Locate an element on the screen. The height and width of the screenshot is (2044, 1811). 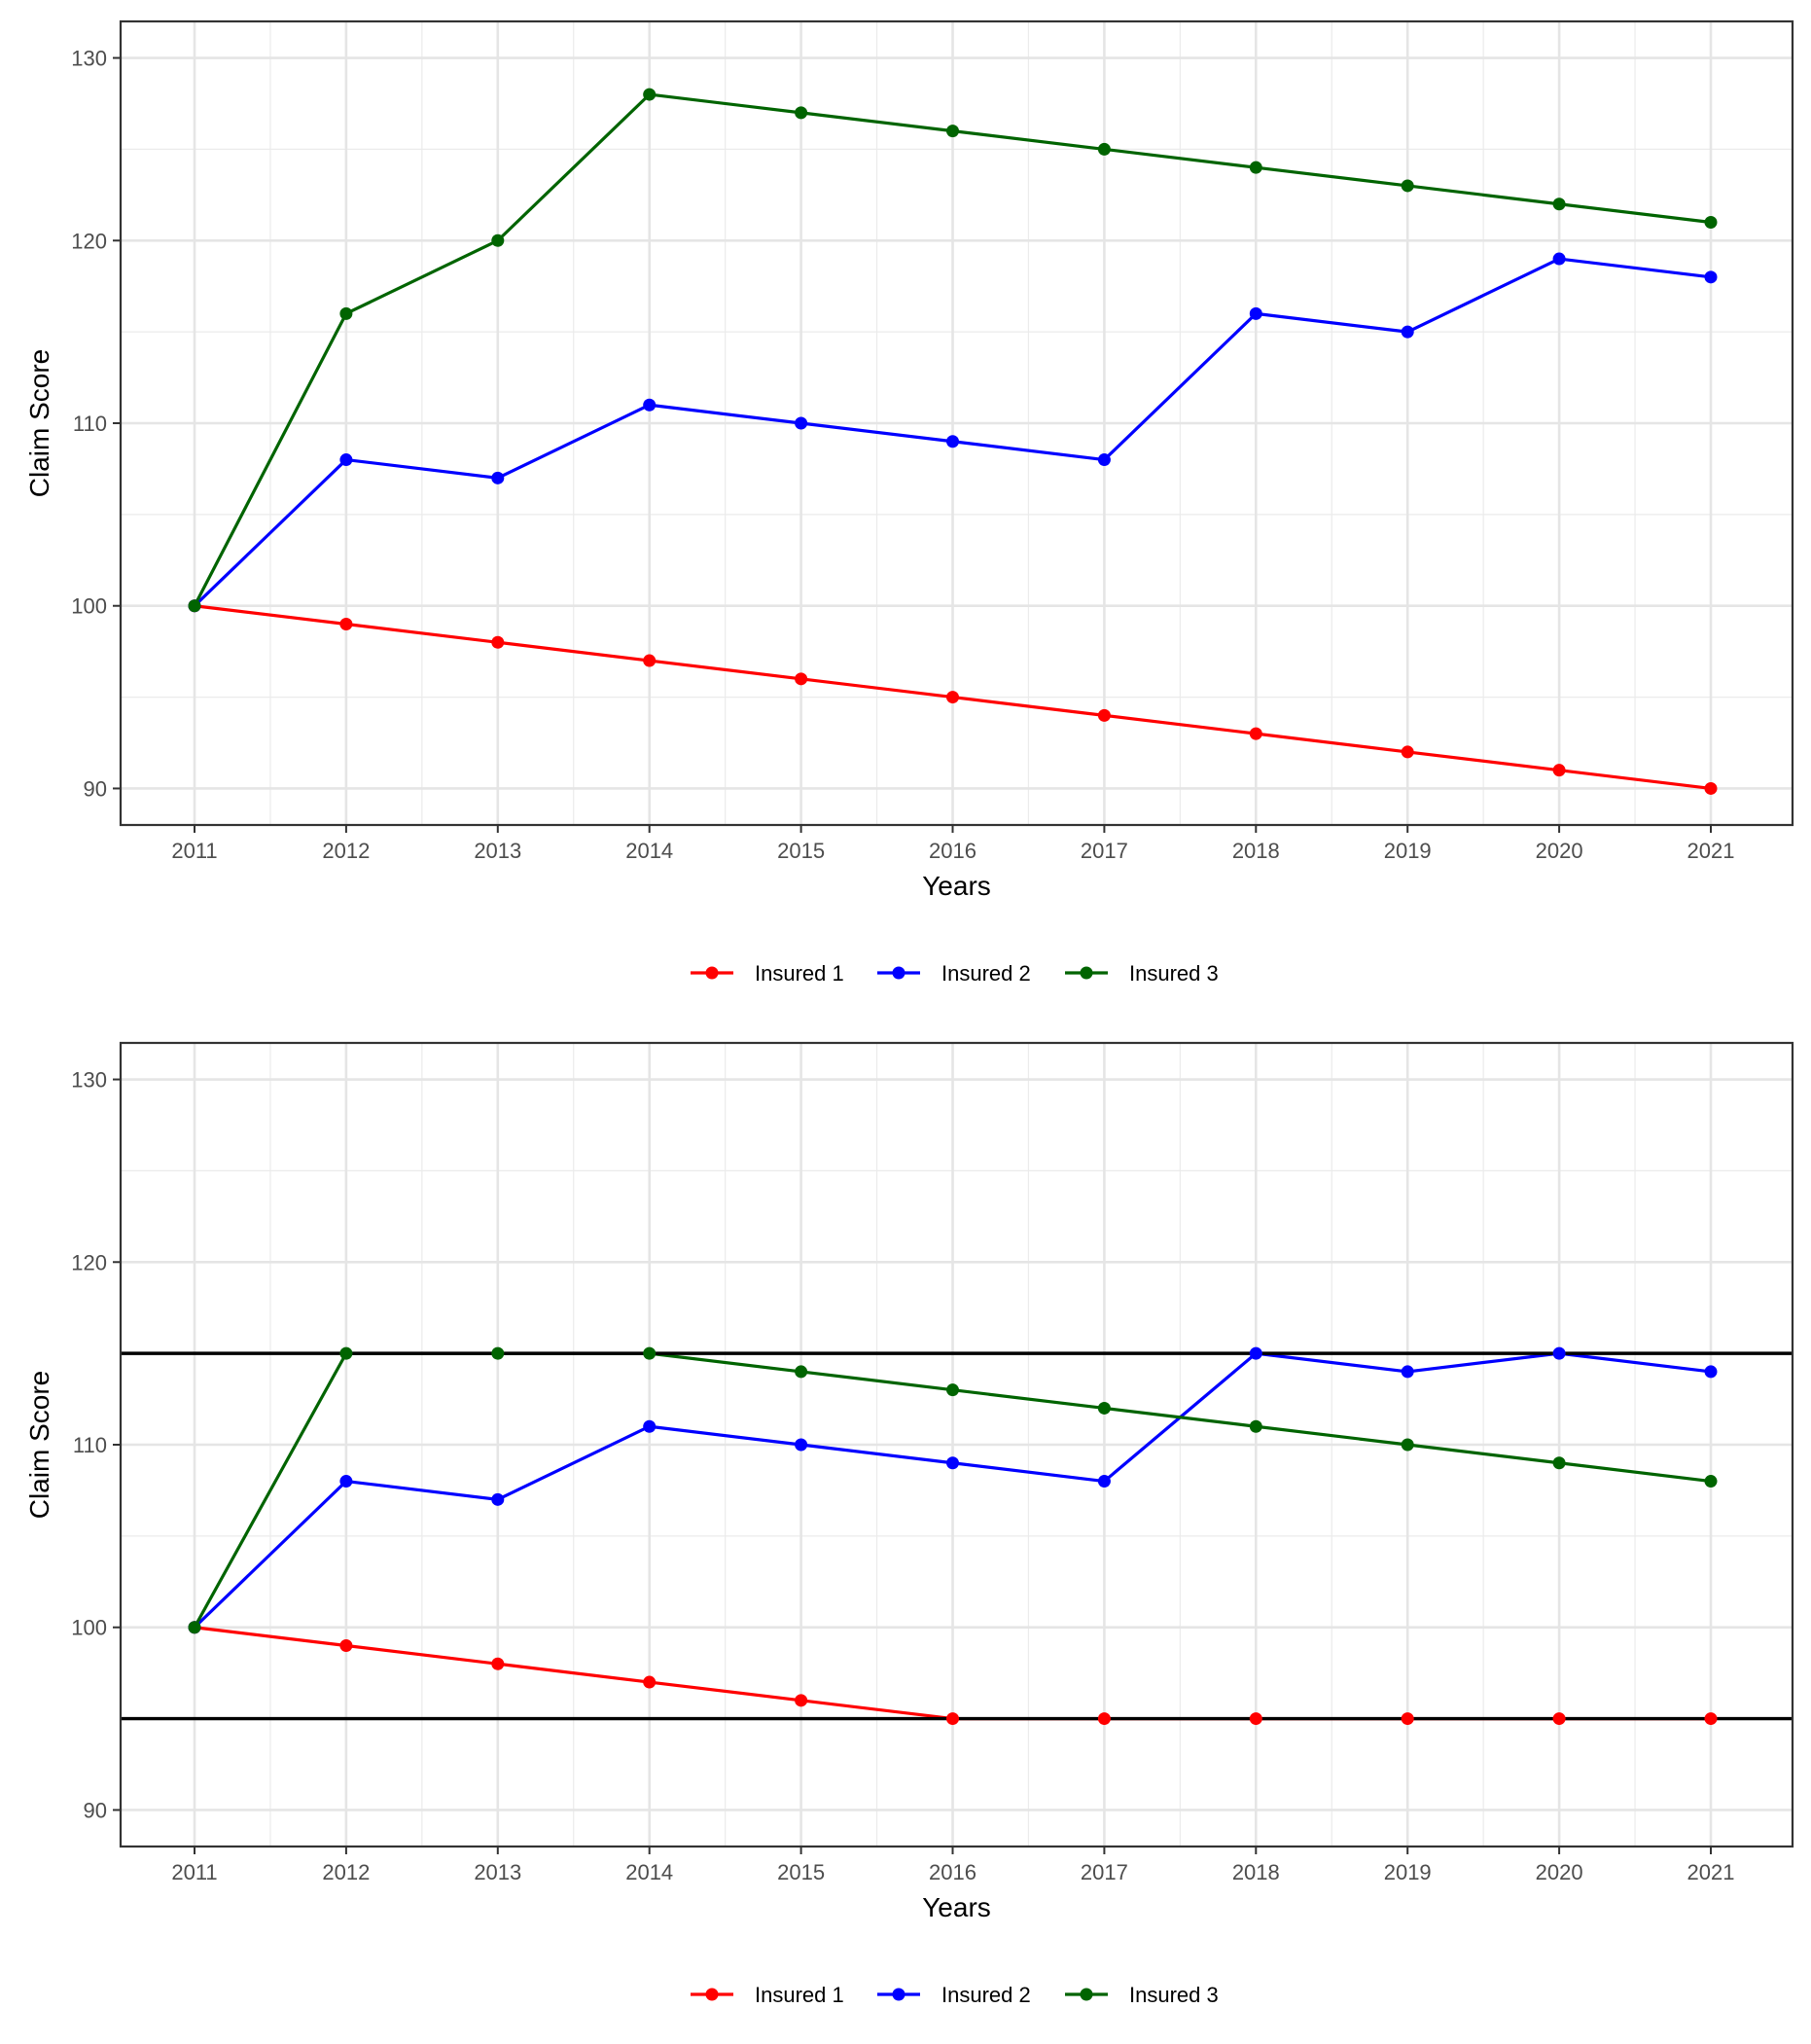
x-tick-label: 2017 is located at coordinates (1104, 1872).